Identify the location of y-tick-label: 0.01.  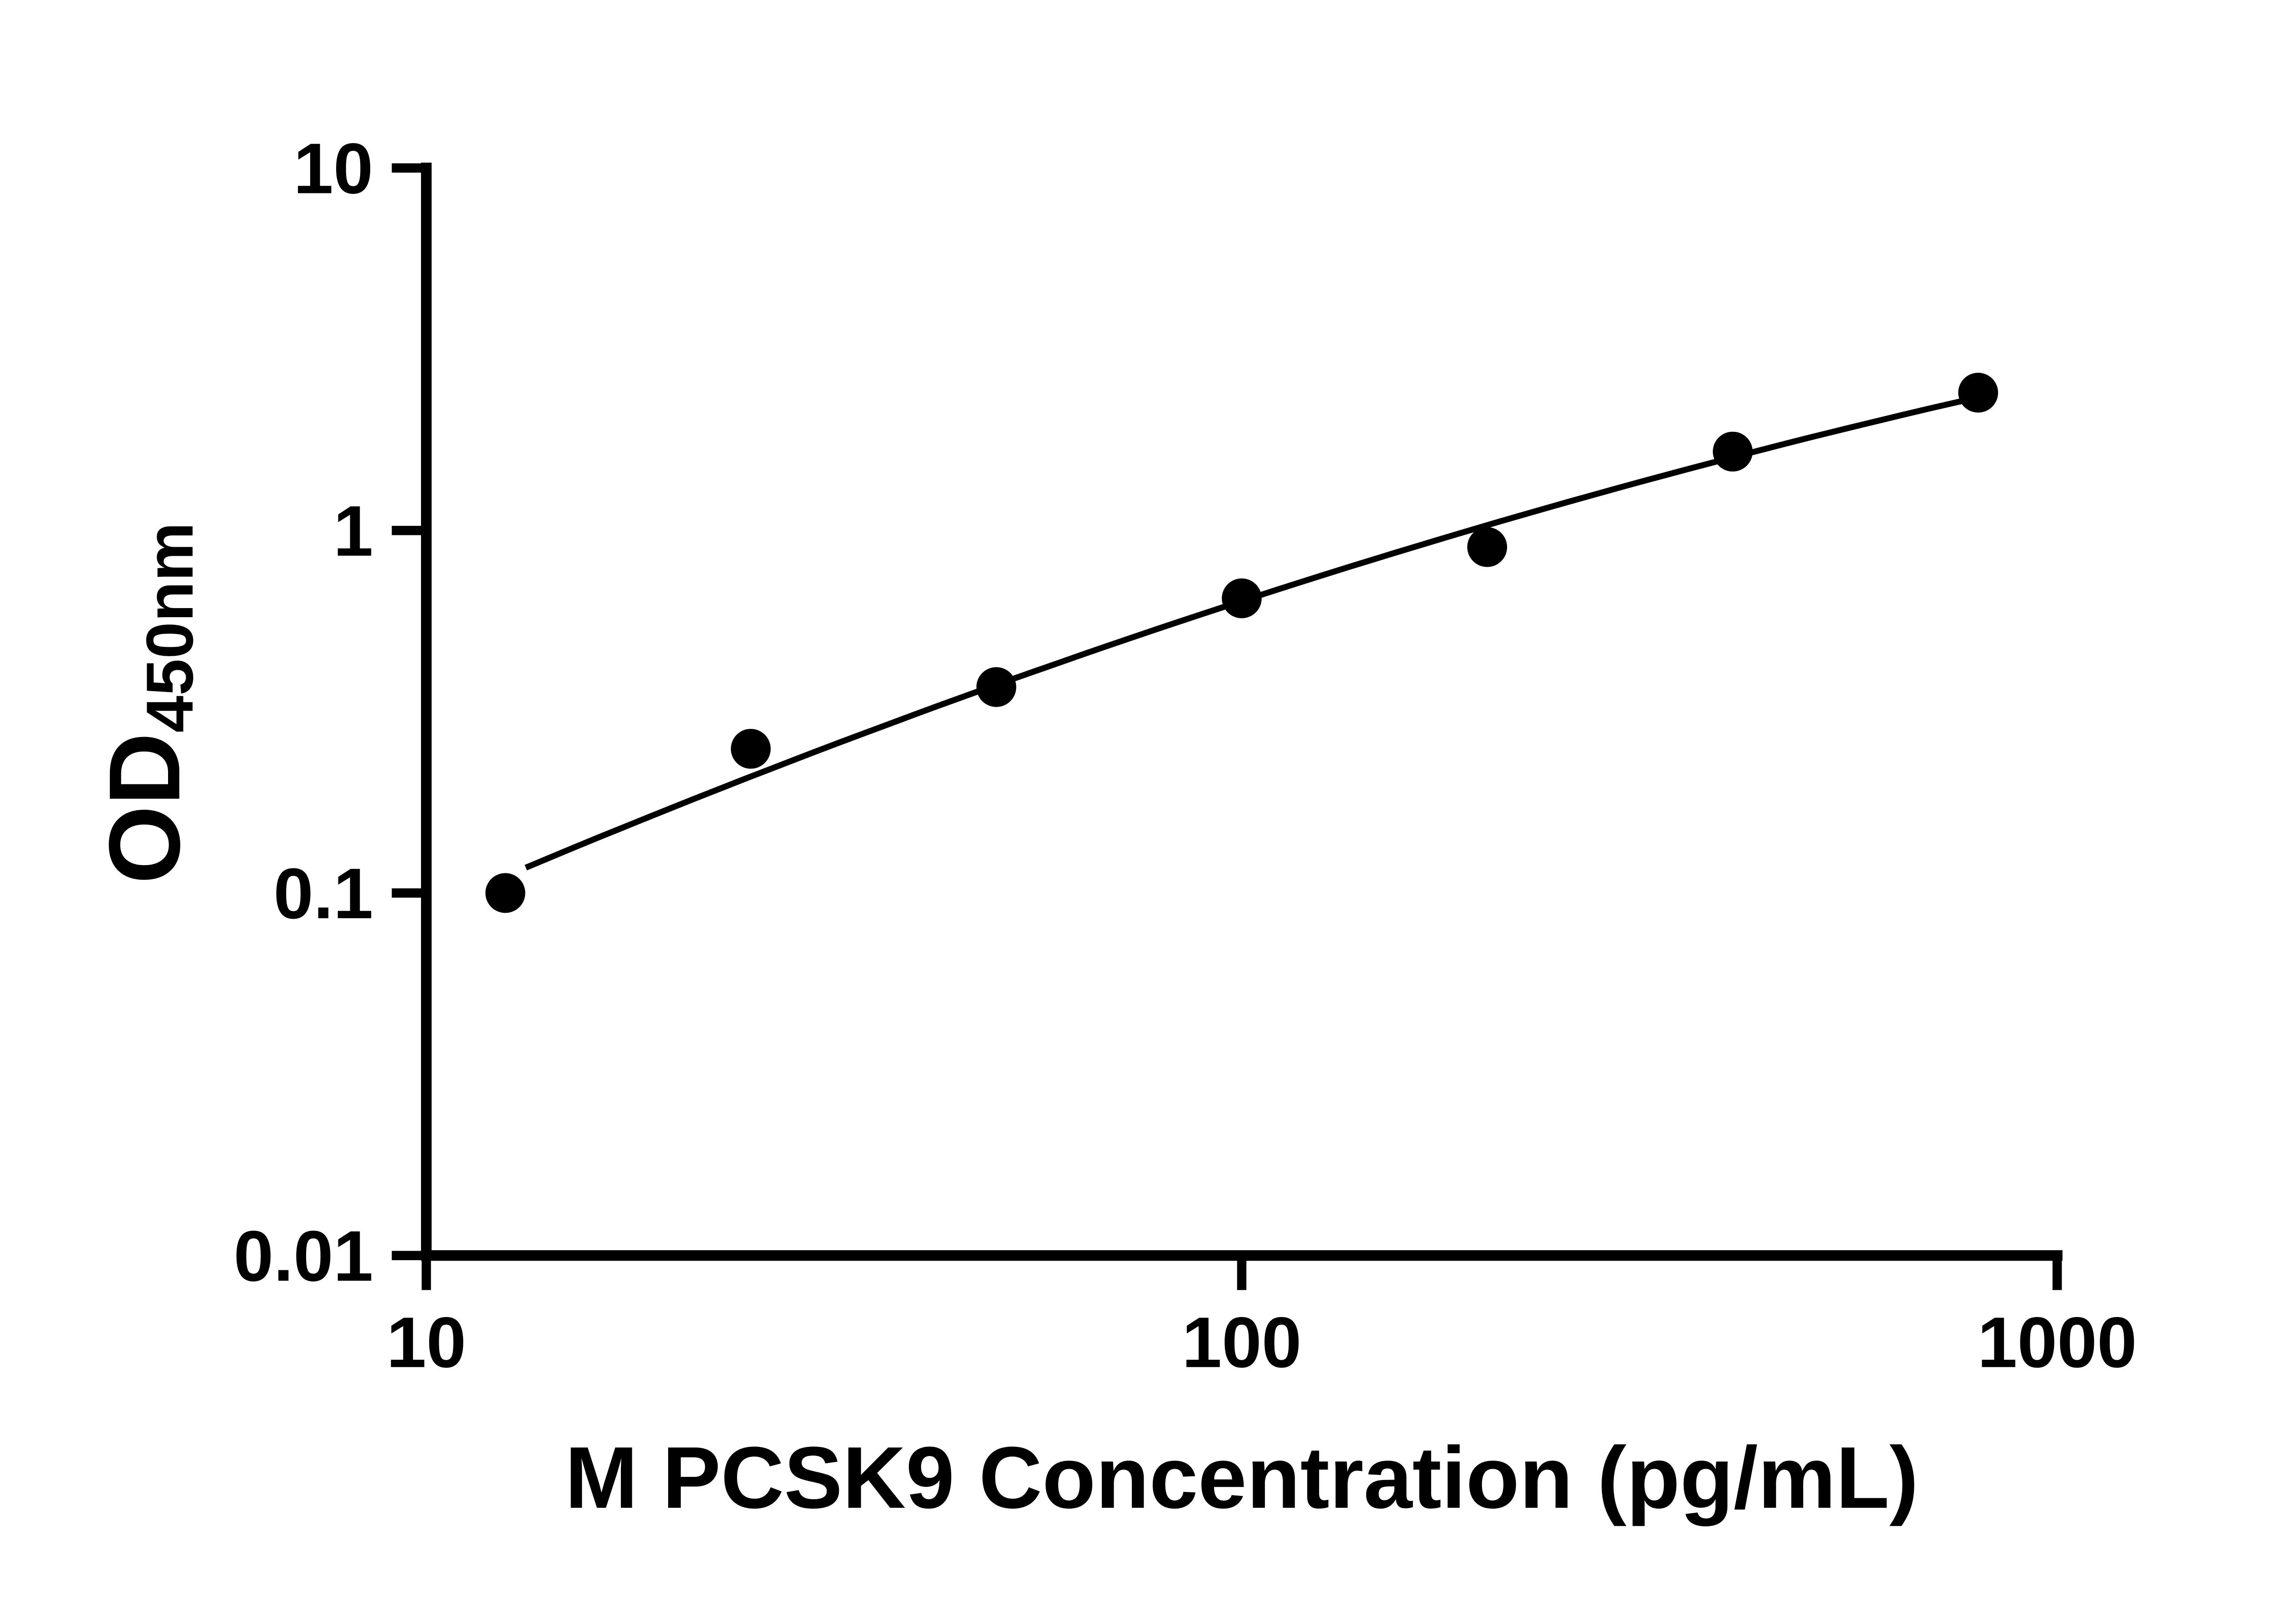
(303, 1256).